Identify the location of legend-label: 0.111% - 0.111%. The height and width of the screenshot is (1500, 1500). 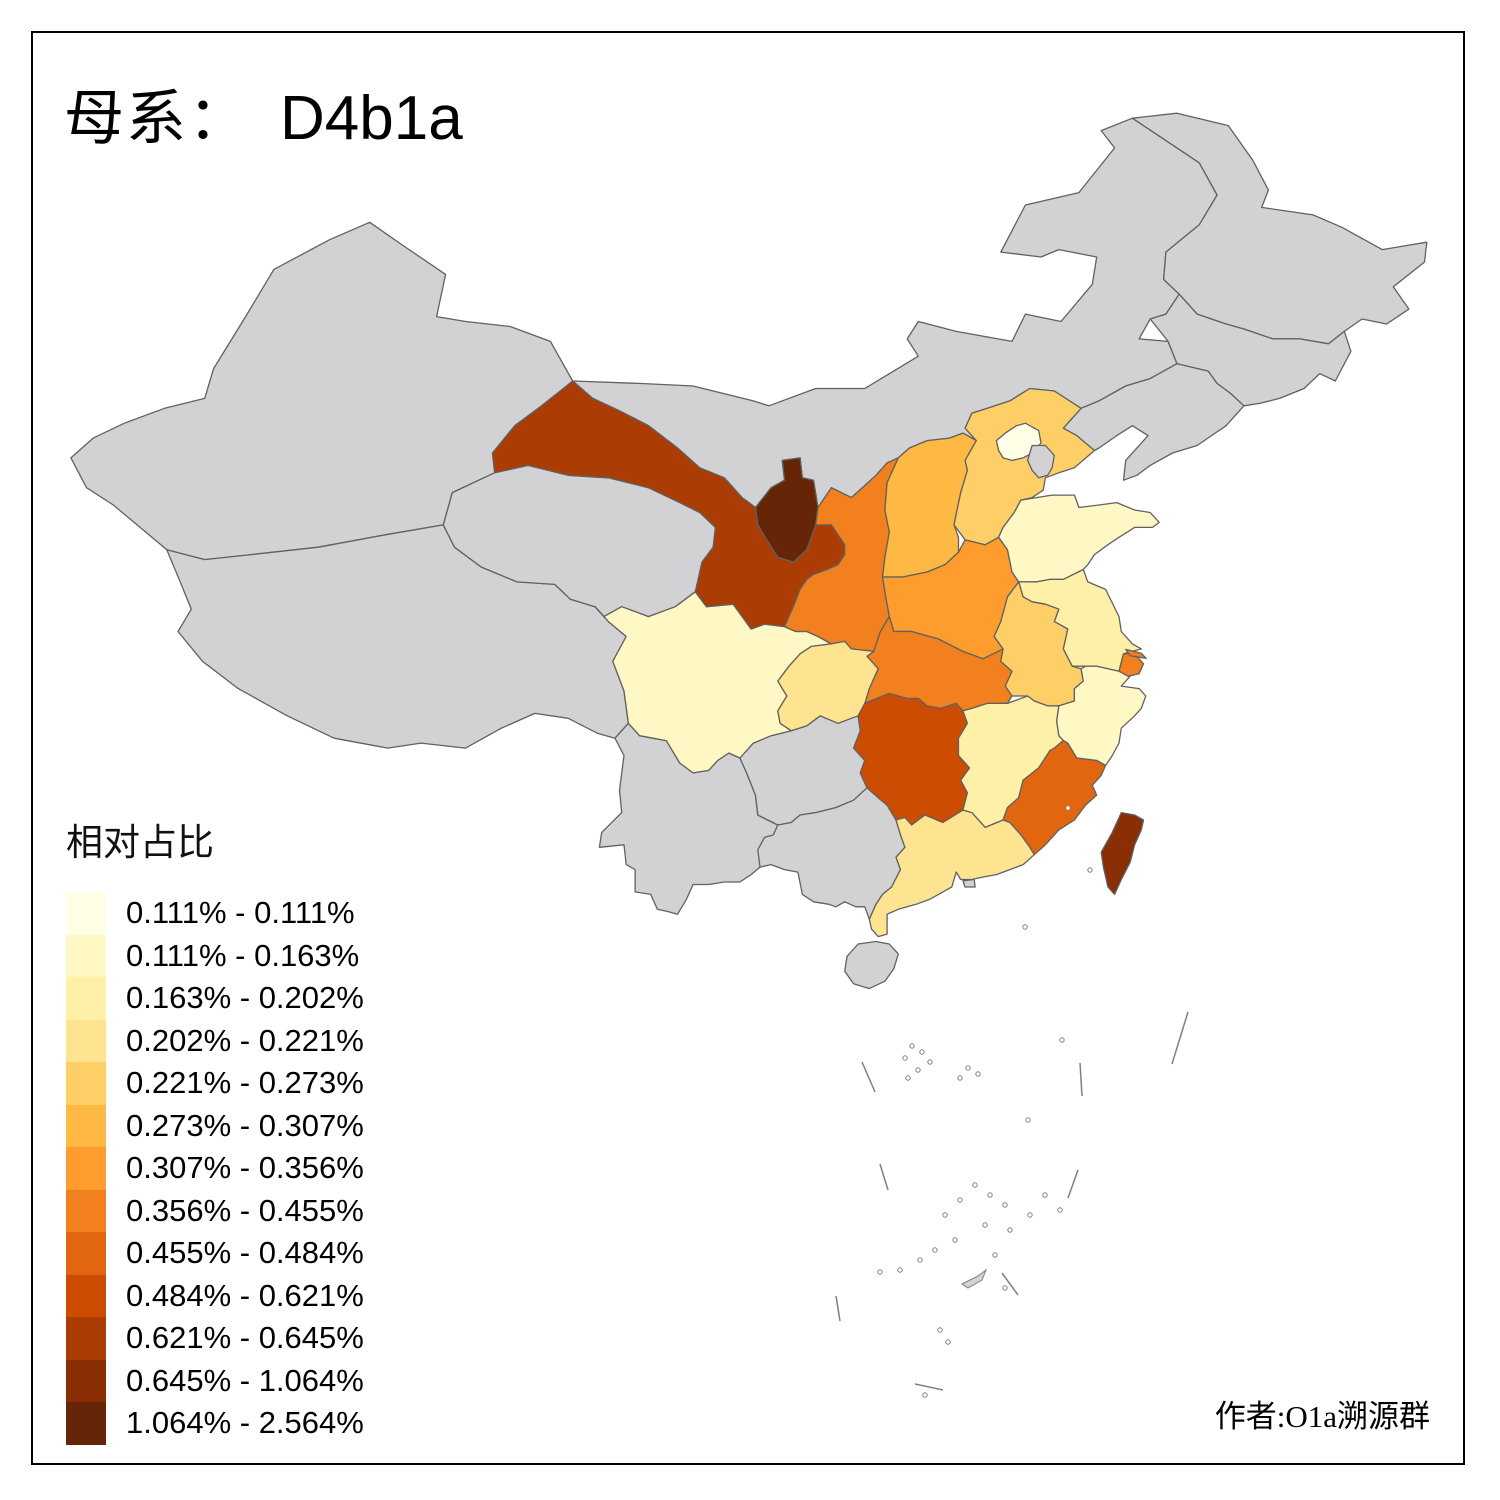
(240, 913).